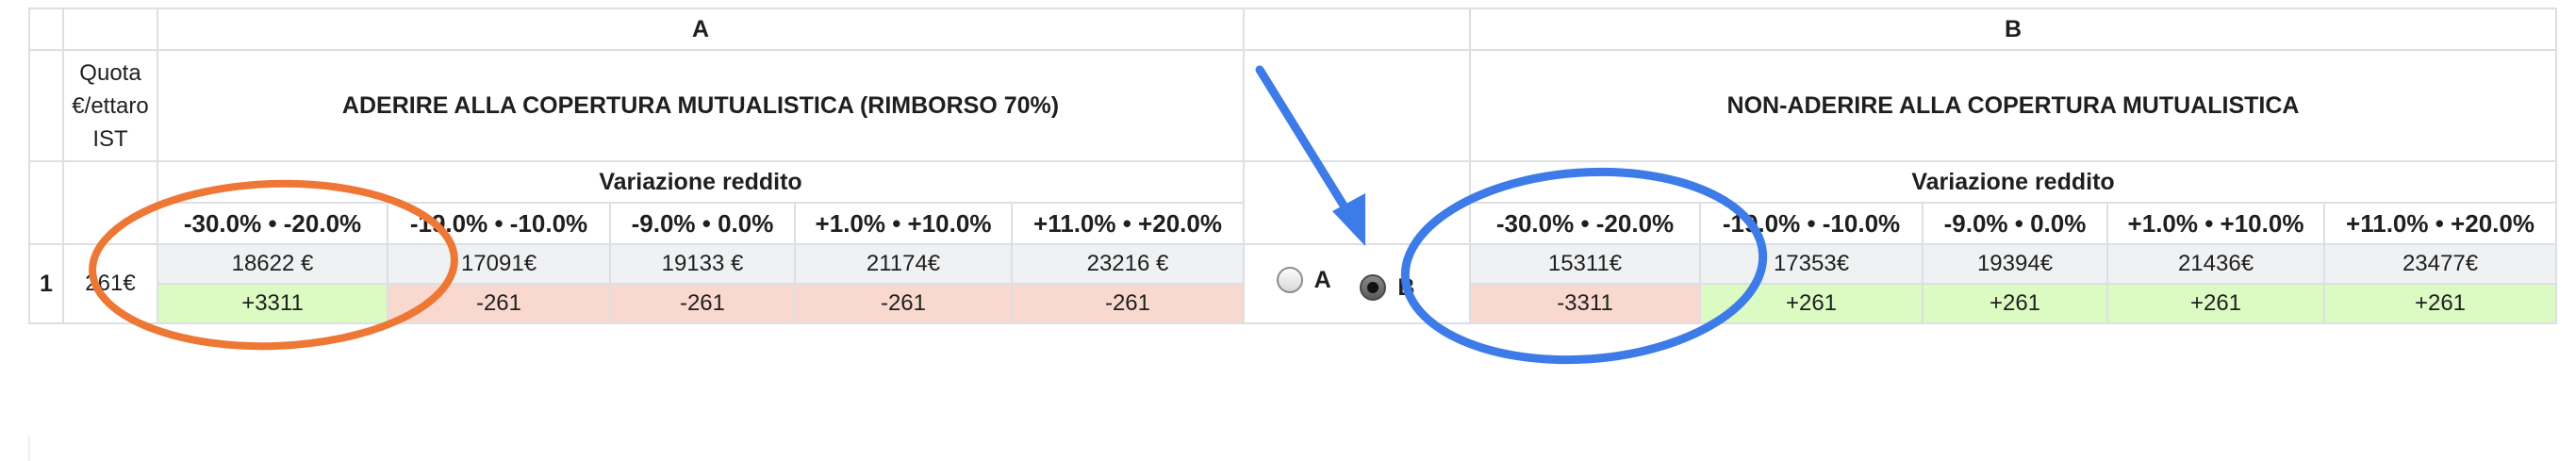  Describe the element at coordinates (29, 449) in the screenshot. I see `divider` at that location.